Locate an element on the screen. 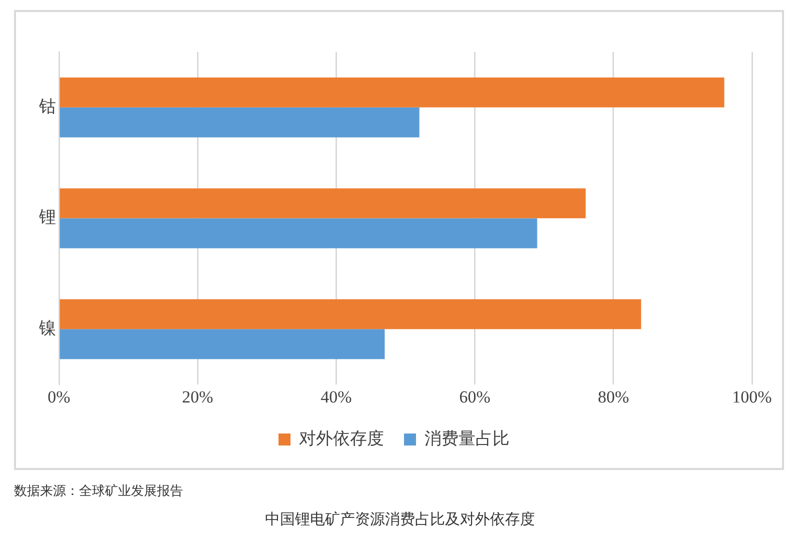  x-tick-label: 40% is located at coordinates (336, 396).